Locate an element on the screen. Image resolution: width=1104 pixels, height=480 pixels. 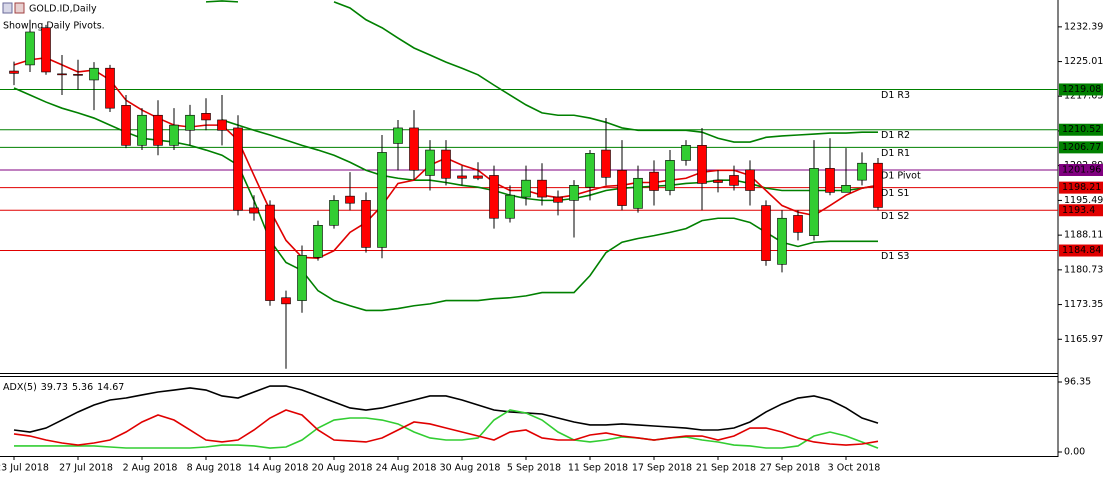
pivot-level-label: D1 Pivot is located at coordinates (901, 175).